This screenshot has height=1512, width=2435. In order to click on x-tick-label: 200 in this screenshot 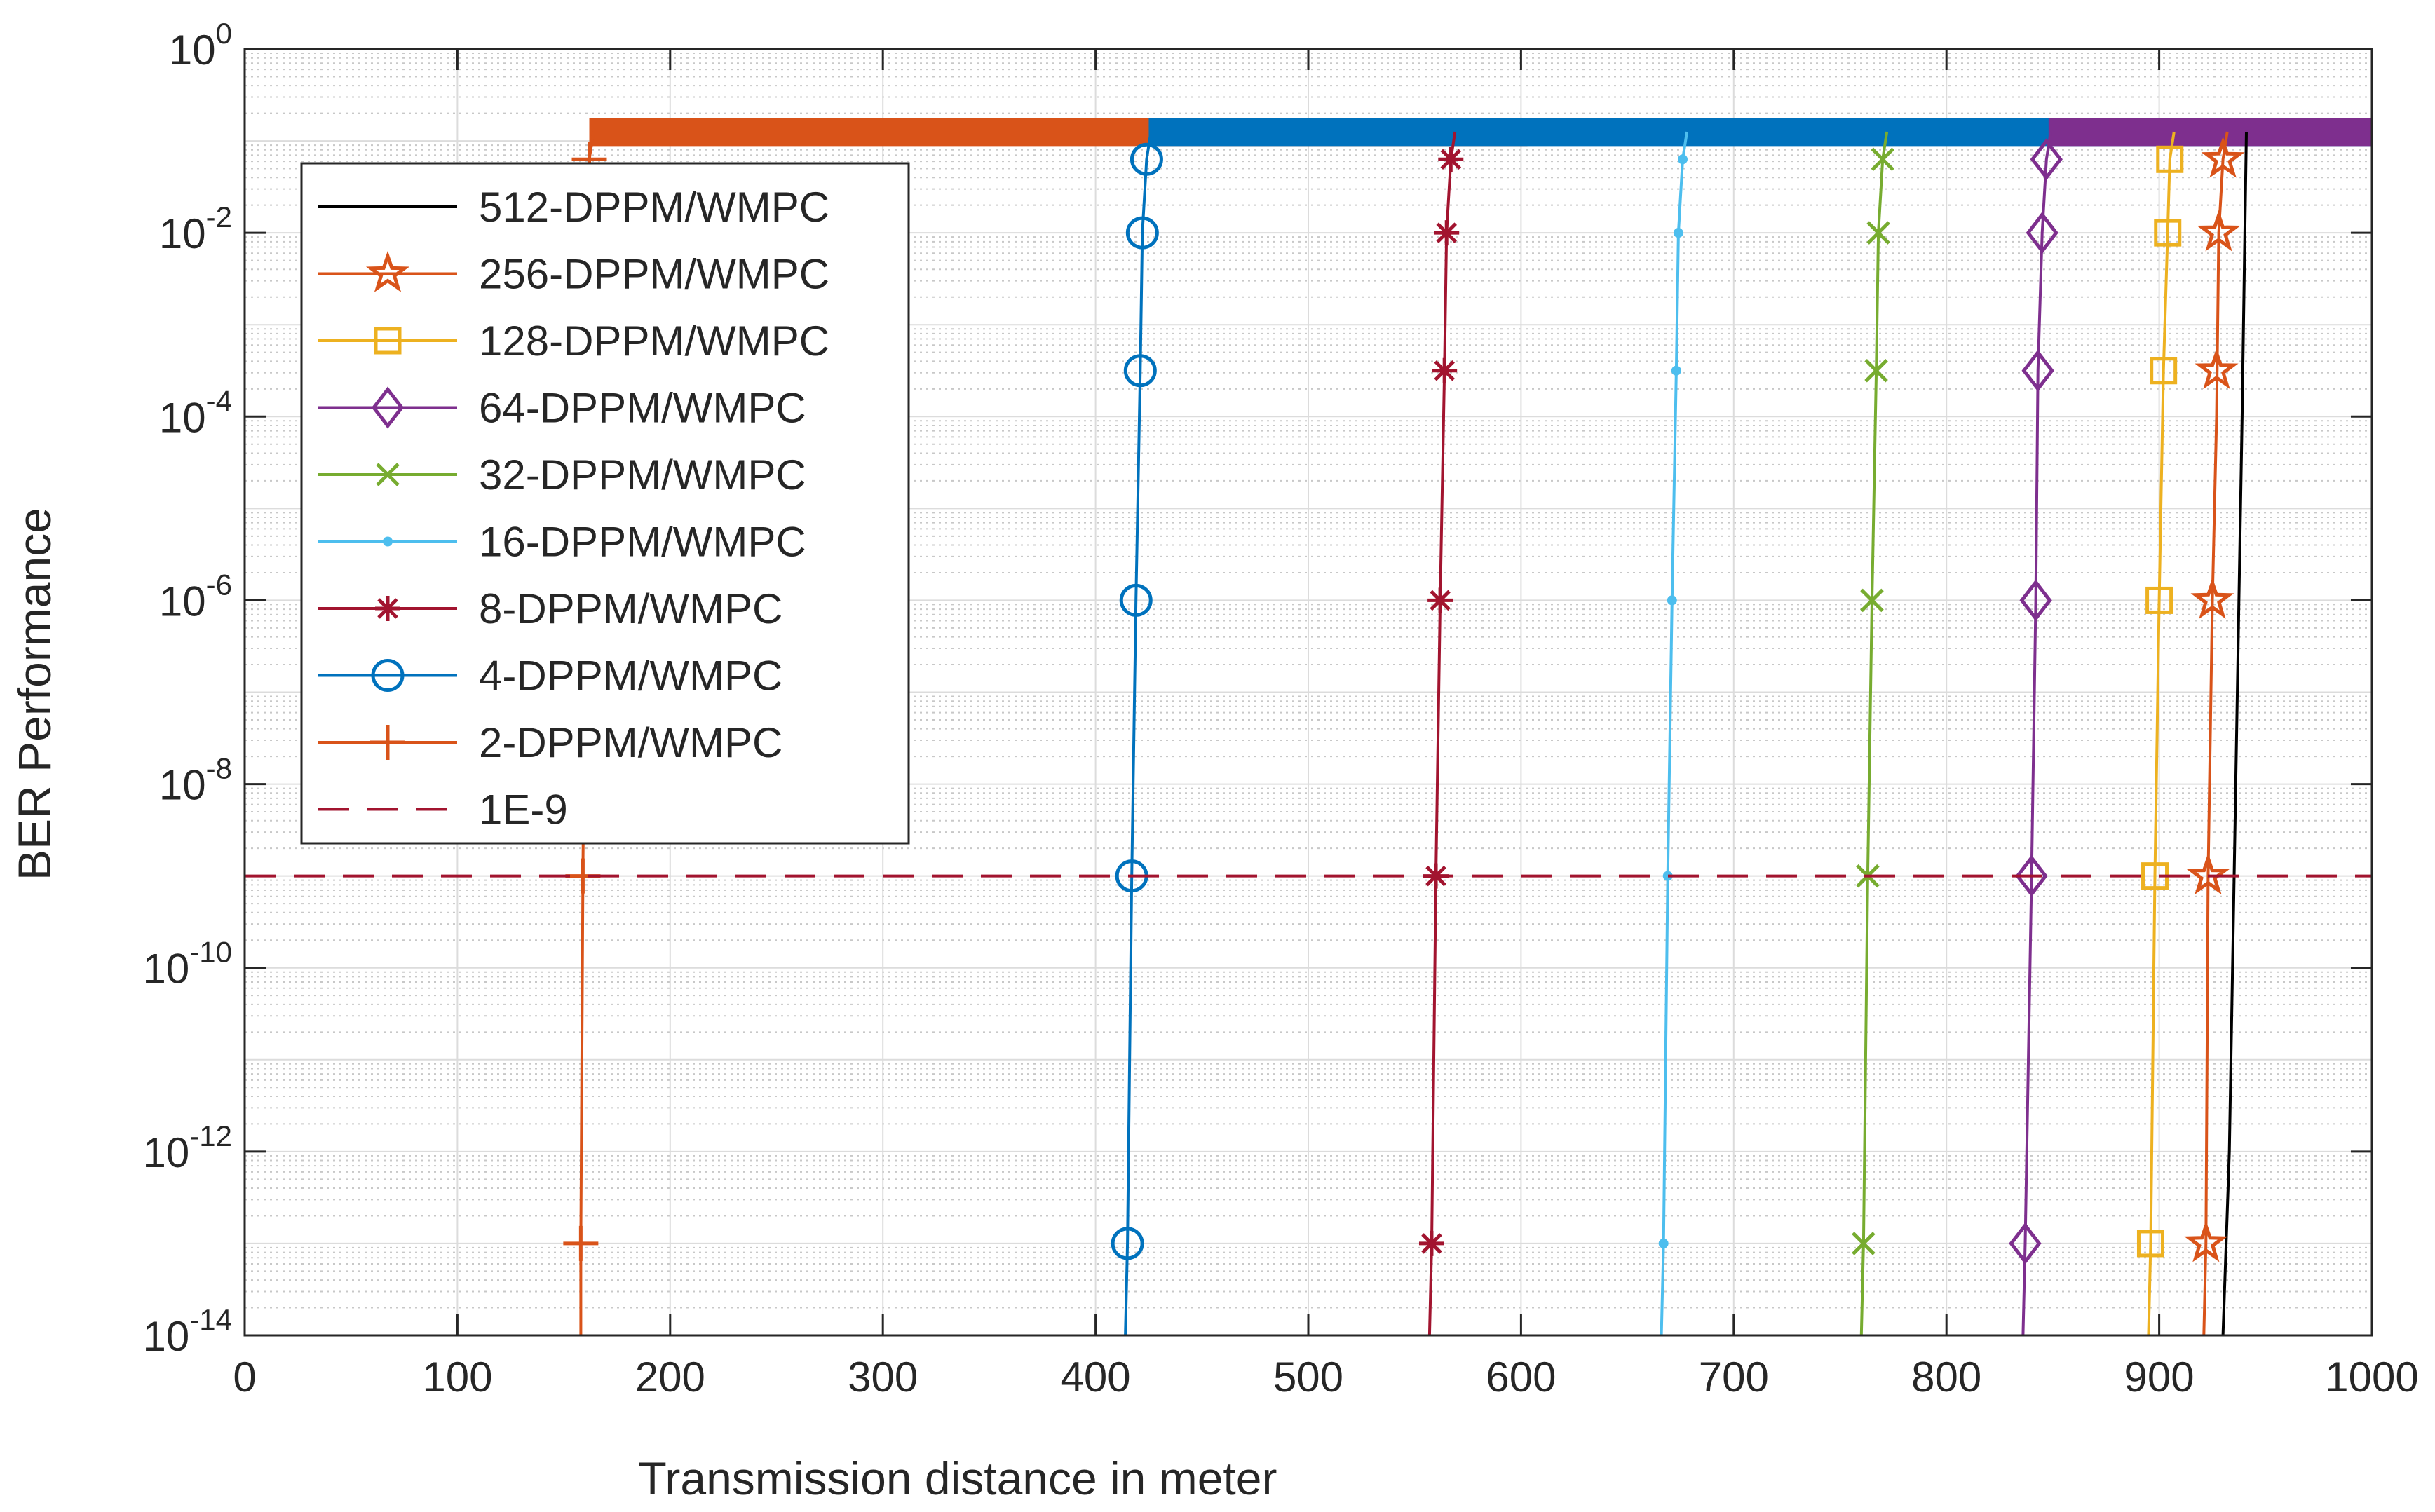, I will do `click(670, 1377)`.